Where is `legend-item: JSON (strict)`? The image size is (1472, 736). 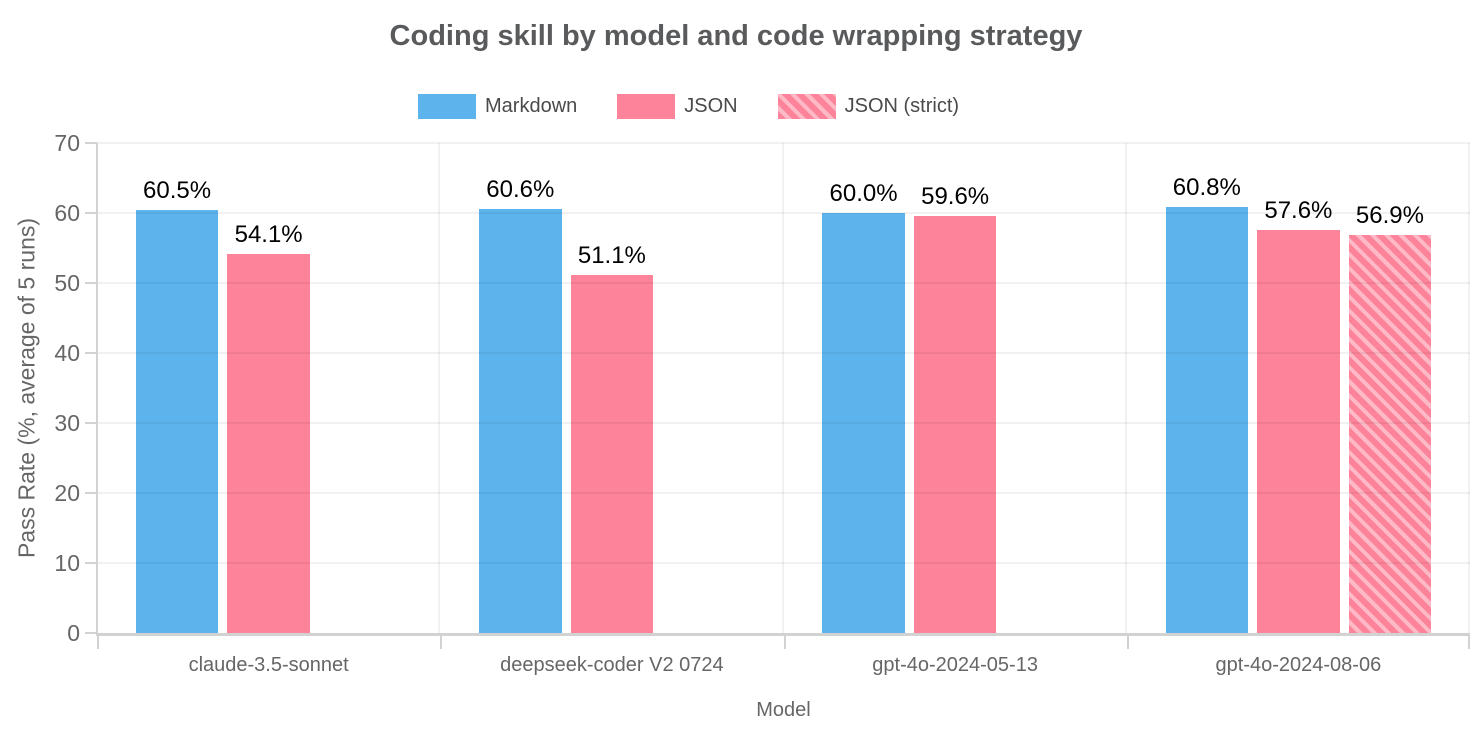
legend-item: JSON (strict) is located at coordinates (868, 106).